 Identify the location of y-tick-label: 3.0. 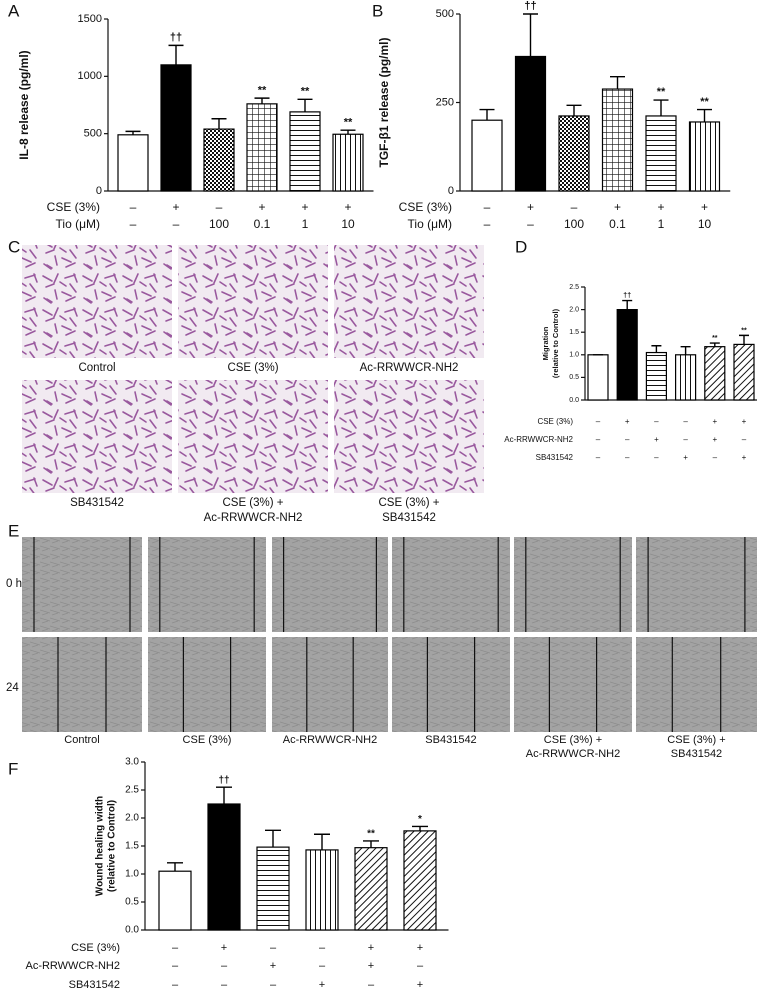
(132, 762).